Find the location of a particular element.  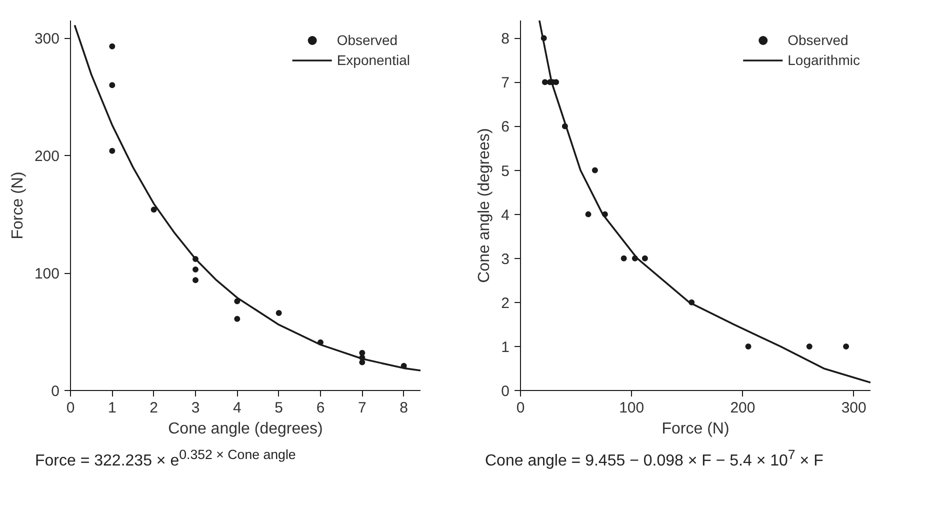

x-tick-label: 5 is located at coordinates (279, 408).